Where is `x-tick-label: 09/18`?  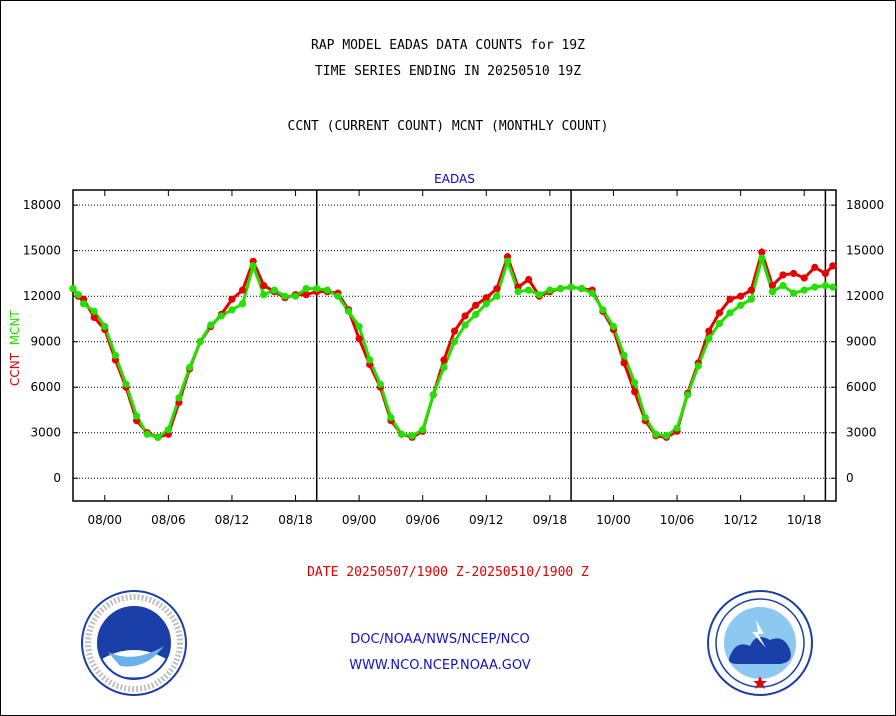 x-tick-label: 09/18 is located at coordinates (550, 520).